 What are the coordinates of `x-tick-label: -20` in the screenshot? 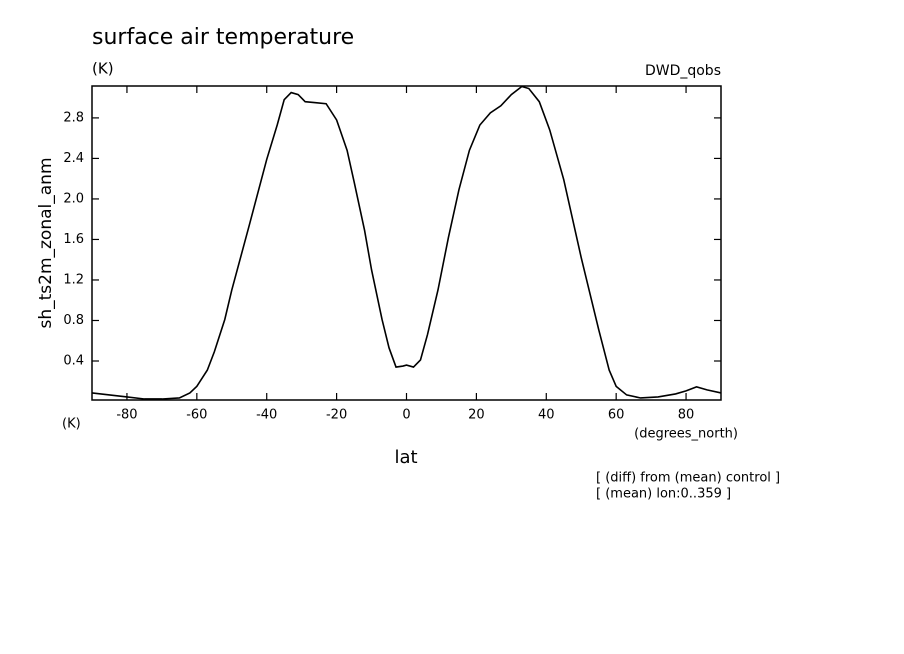 It's located at (336, 415).